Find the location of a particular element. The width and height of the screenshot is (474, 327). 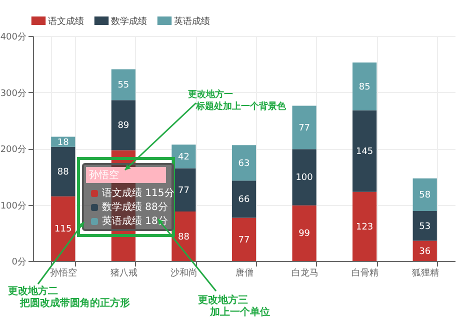

y-tick-label: 400分 is located at coordinates (13, 37).